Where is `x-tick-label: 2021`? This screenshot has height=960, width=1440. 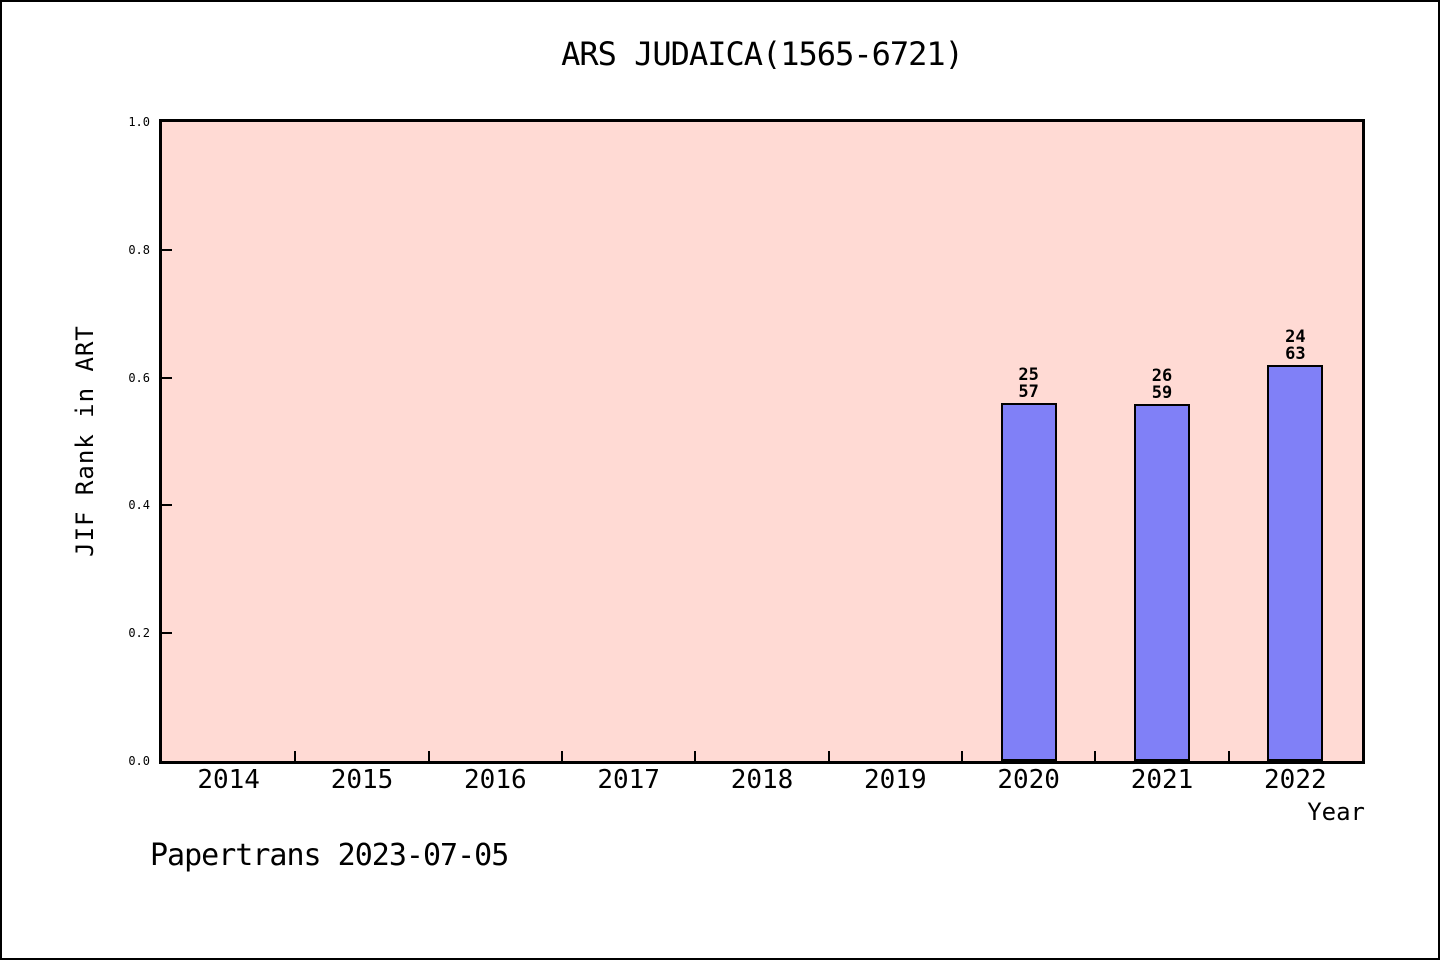 x-tick-label: 2021 is located at coordinates (1162, 780).